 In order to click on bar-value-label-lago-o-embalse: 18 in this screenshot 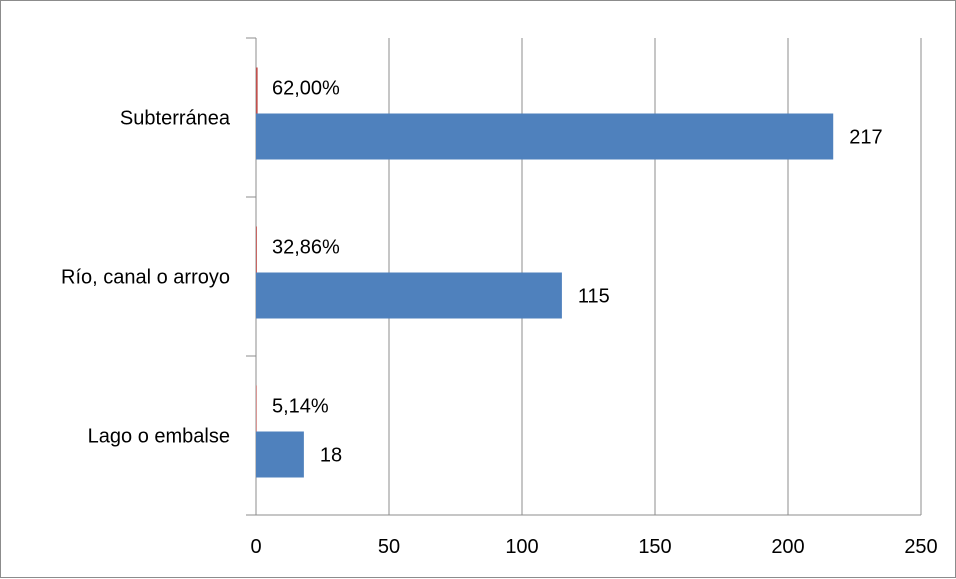, I will do `click(331, 456)`.